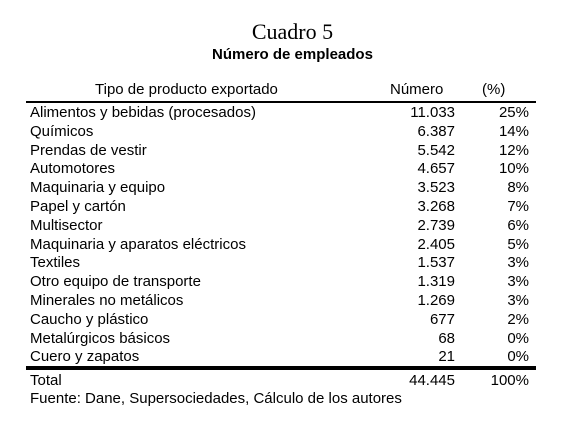  I want to click on table-cell: 8%, so click(518, 188).